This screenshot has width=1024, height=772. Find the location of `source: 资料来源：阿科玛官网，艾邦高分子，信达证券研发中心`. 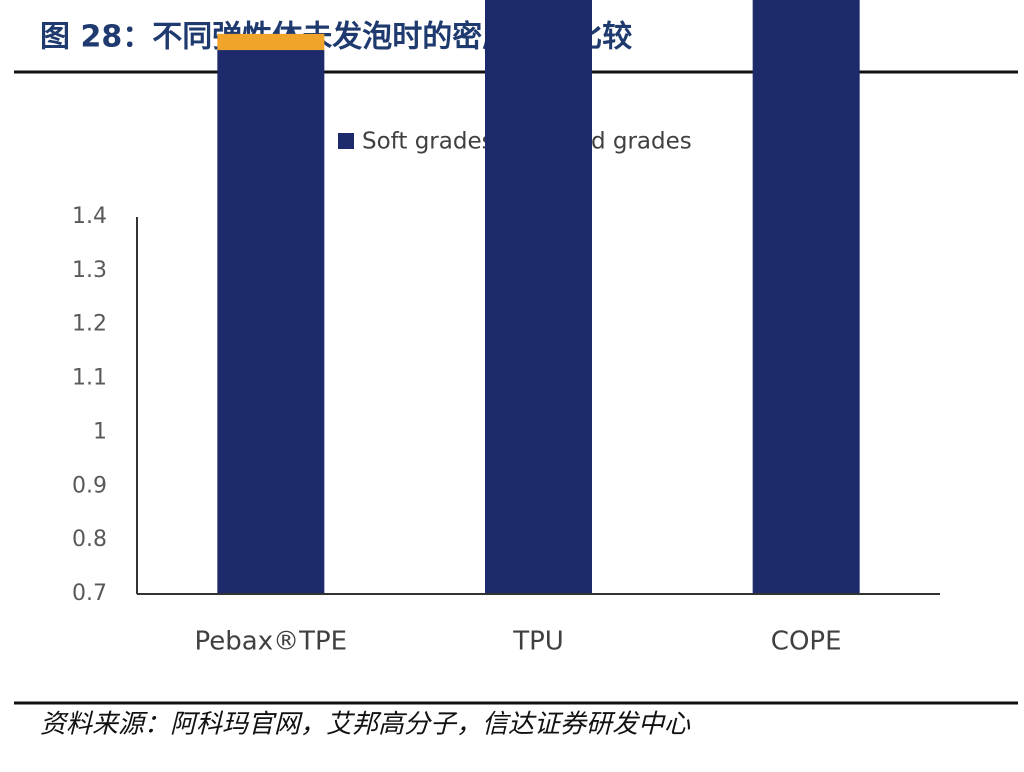

source: 资料来源：阿科玛官网，艾邦高分子，信达证券研发中心 is located at coordinates (365, 725).